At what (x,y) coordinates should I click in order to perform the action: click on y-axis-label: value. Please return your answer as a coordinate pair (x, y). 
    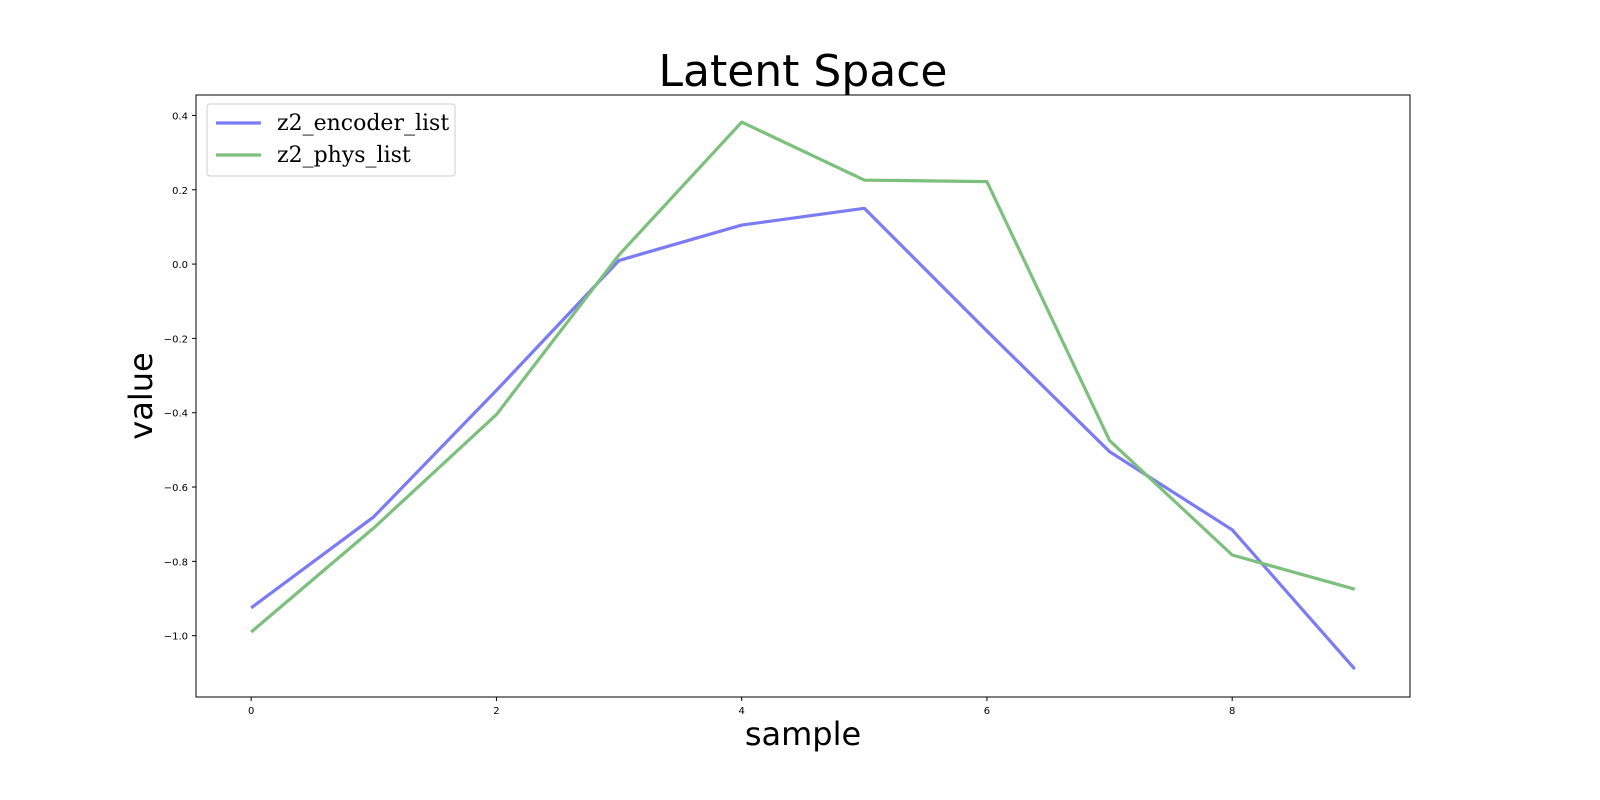
    Looking at the image, I should click on (141, 395).